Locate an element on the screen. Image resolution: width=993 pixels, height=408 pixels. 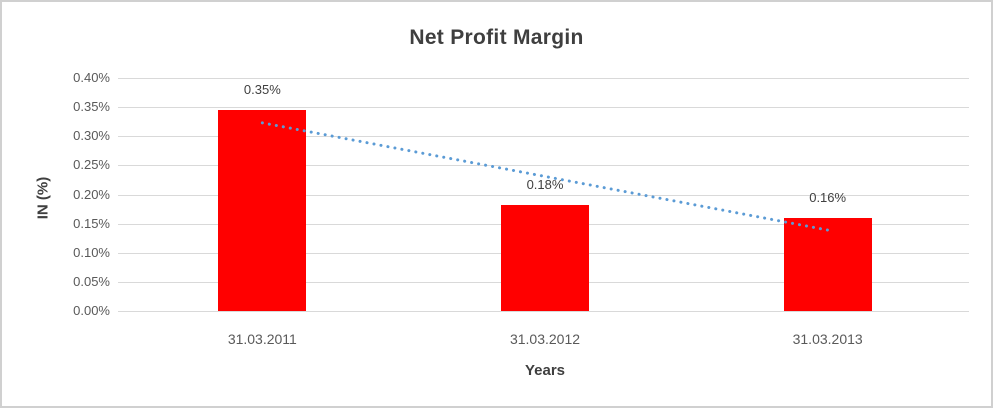
data-label-31.03.2011: 0.35% is located at coordinates (262, 90).